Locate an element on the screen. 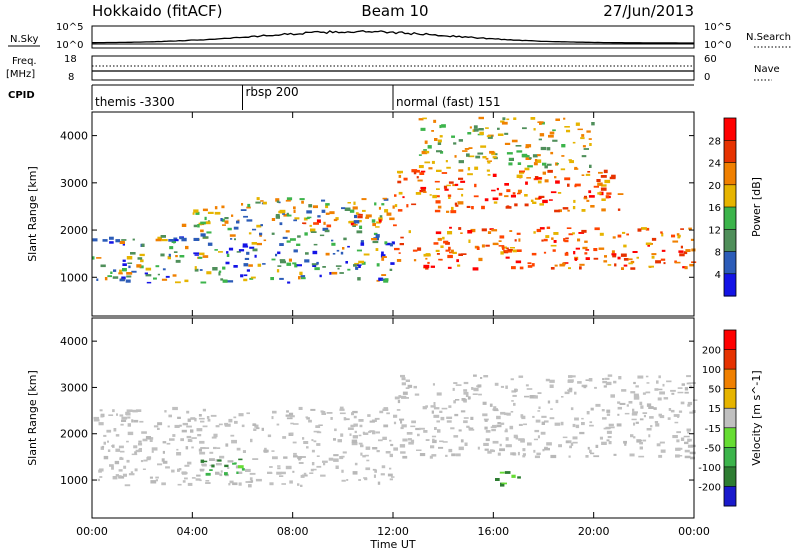  colorbar-label: Velocity [m s^-1] is located at coordinates (756, 417).